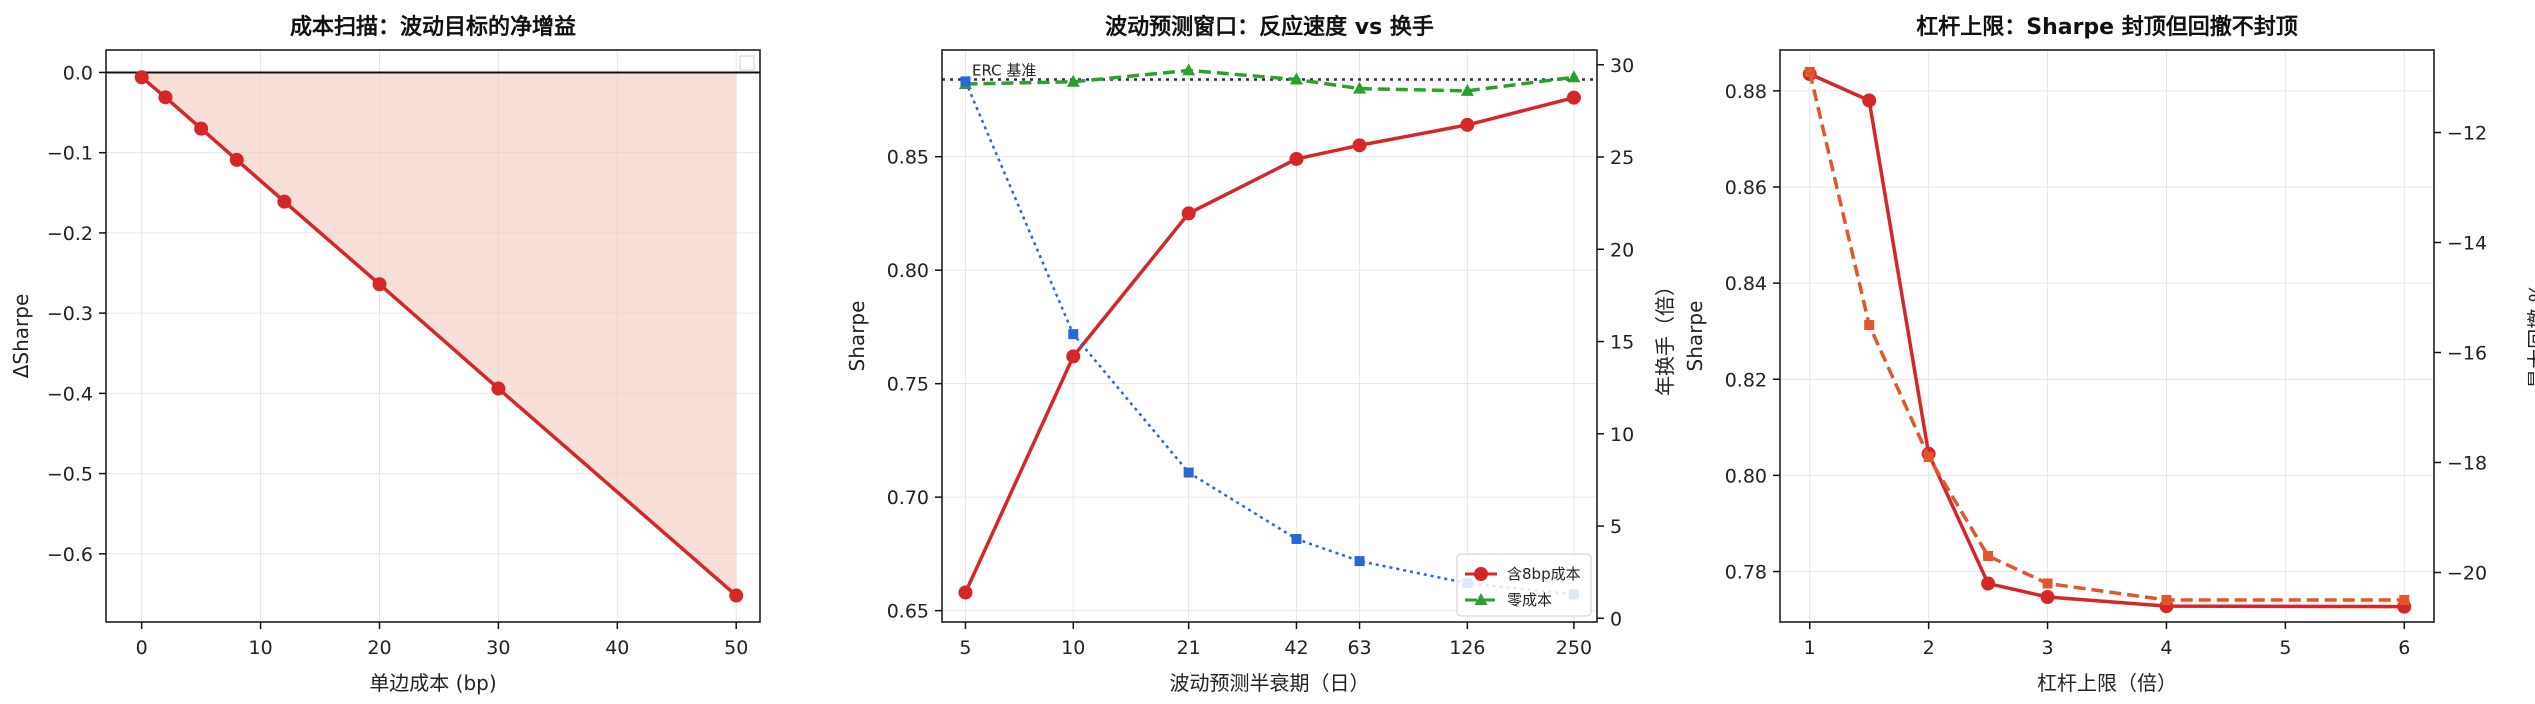  Describe the element at coordinates (1929, 648) in the screenshot. I see `x-tick-label: 2` at that location.